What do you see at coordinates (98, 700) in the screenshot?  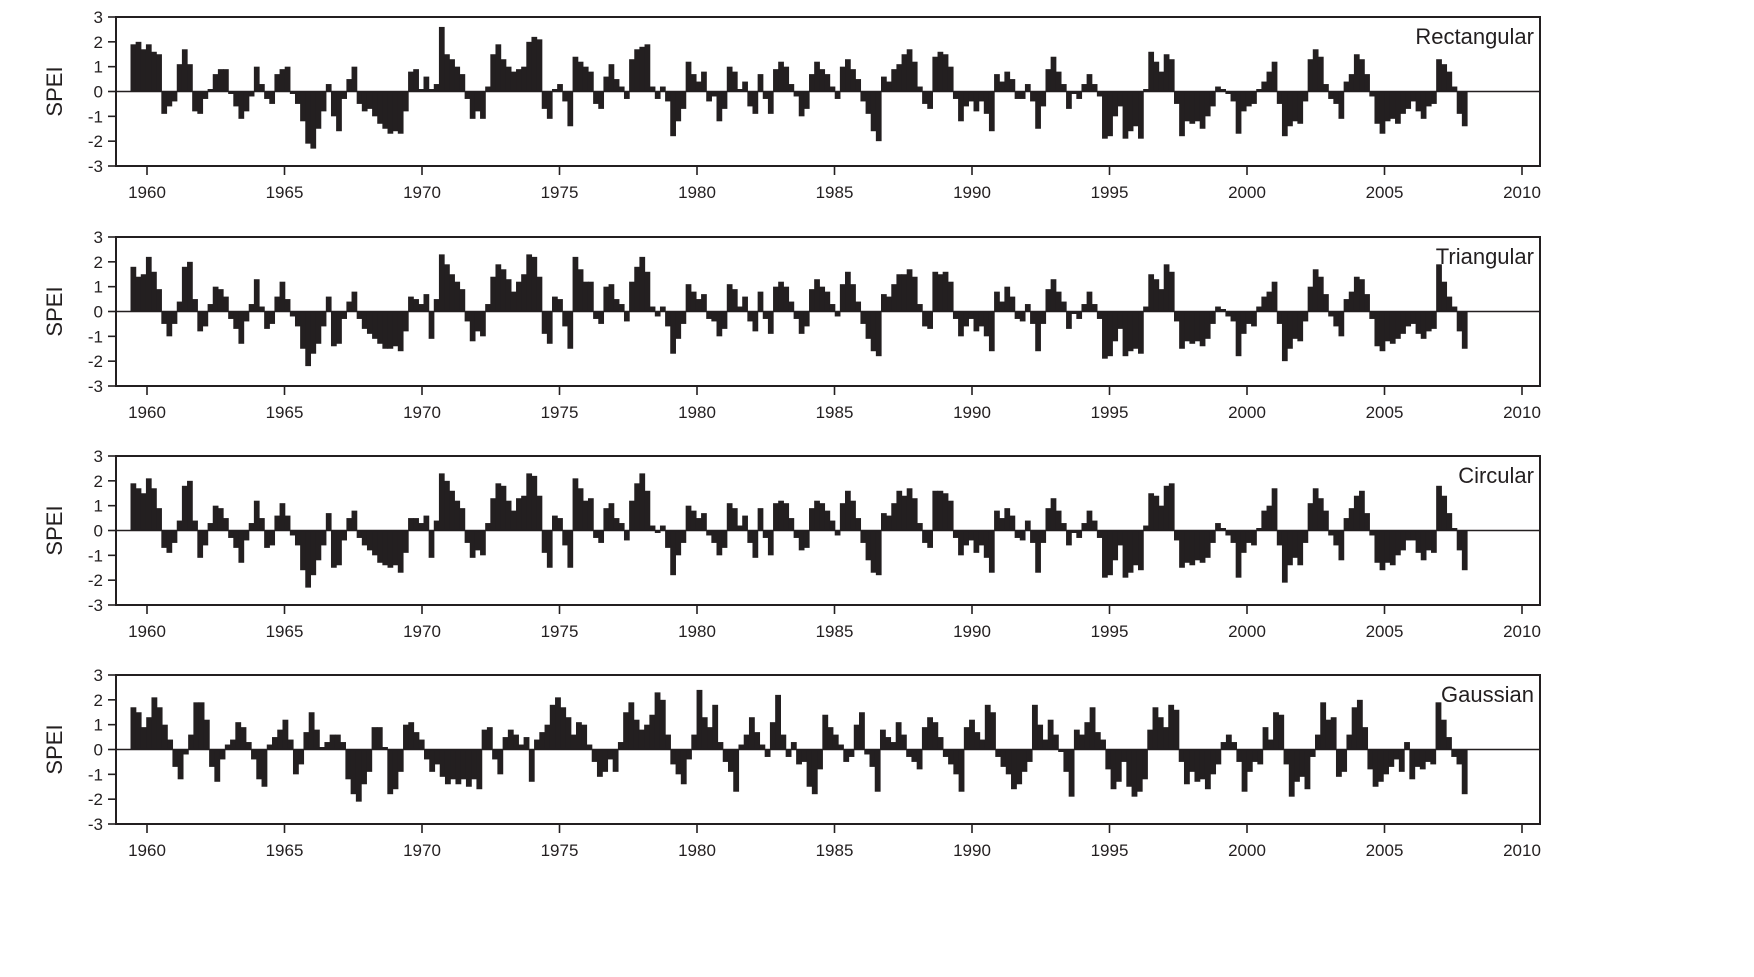 I see `y-tick-label: 2` at bounding box center [98, 700].